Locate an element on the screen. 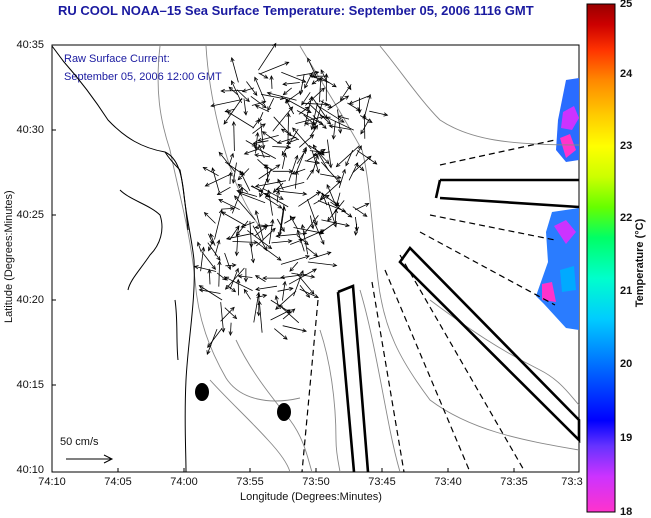 Image resolution: width=651 pixels, height=518 pixels. colorbar-tick: 19 is located at coordinates (626, 438).